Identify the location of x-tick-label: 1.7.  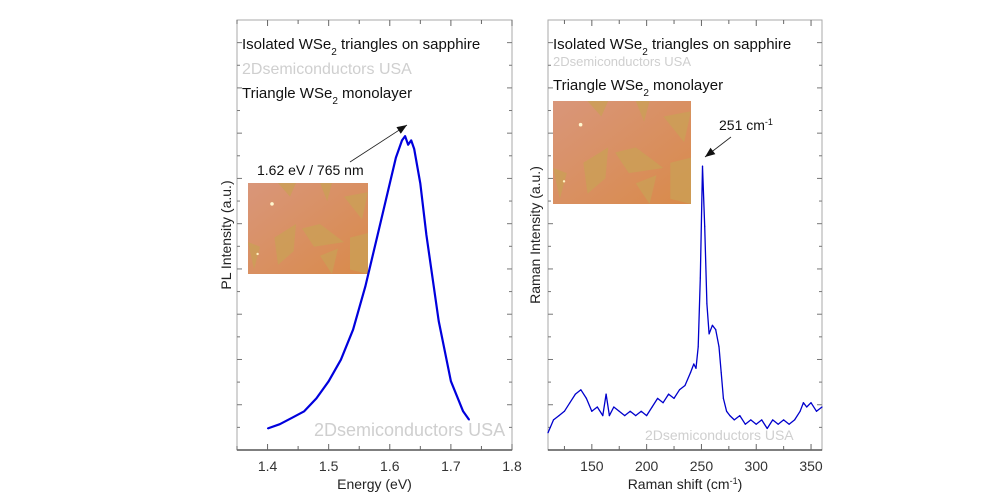
(451, 466).